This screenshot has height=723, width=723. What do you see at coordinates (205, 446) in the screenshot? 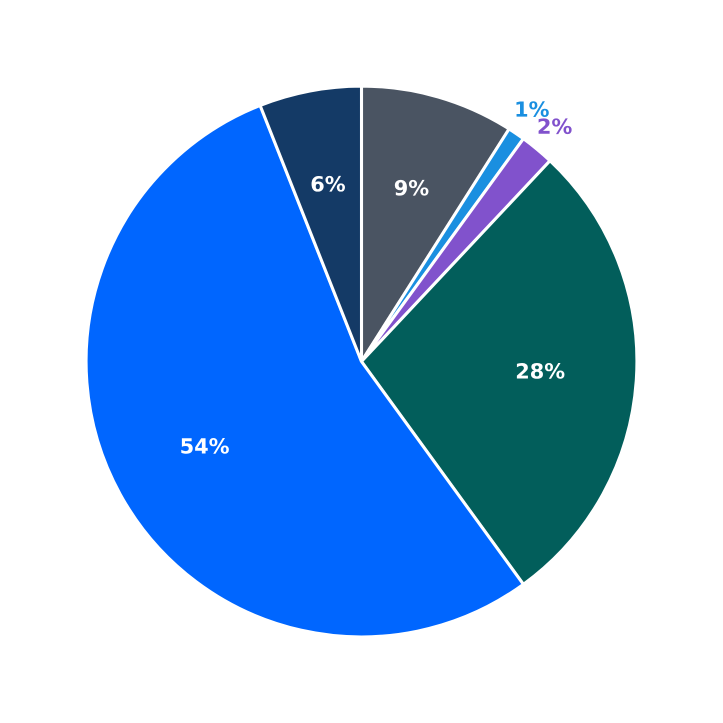
I see `data-label: 54%` at bounding box center [205, 446].